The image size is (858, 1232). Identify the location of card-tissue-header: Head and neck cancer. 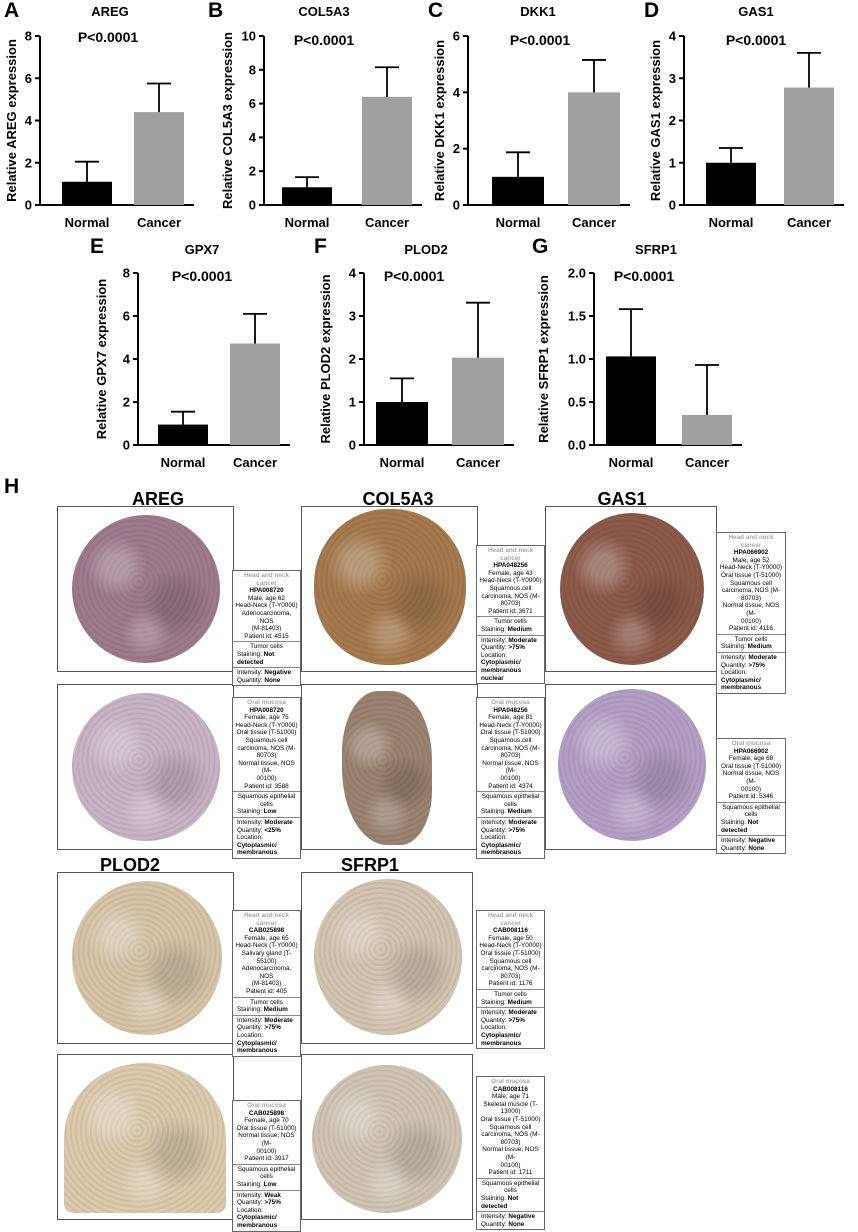
(510, 919).